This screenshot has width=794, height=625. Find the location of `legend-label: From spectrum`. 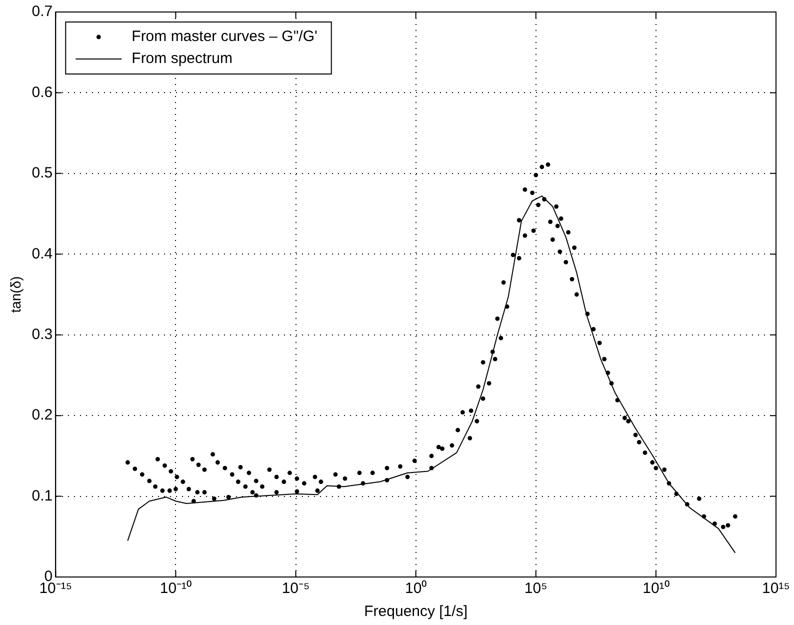

legend-label: From spectrum is located at coordinates (182, 59).